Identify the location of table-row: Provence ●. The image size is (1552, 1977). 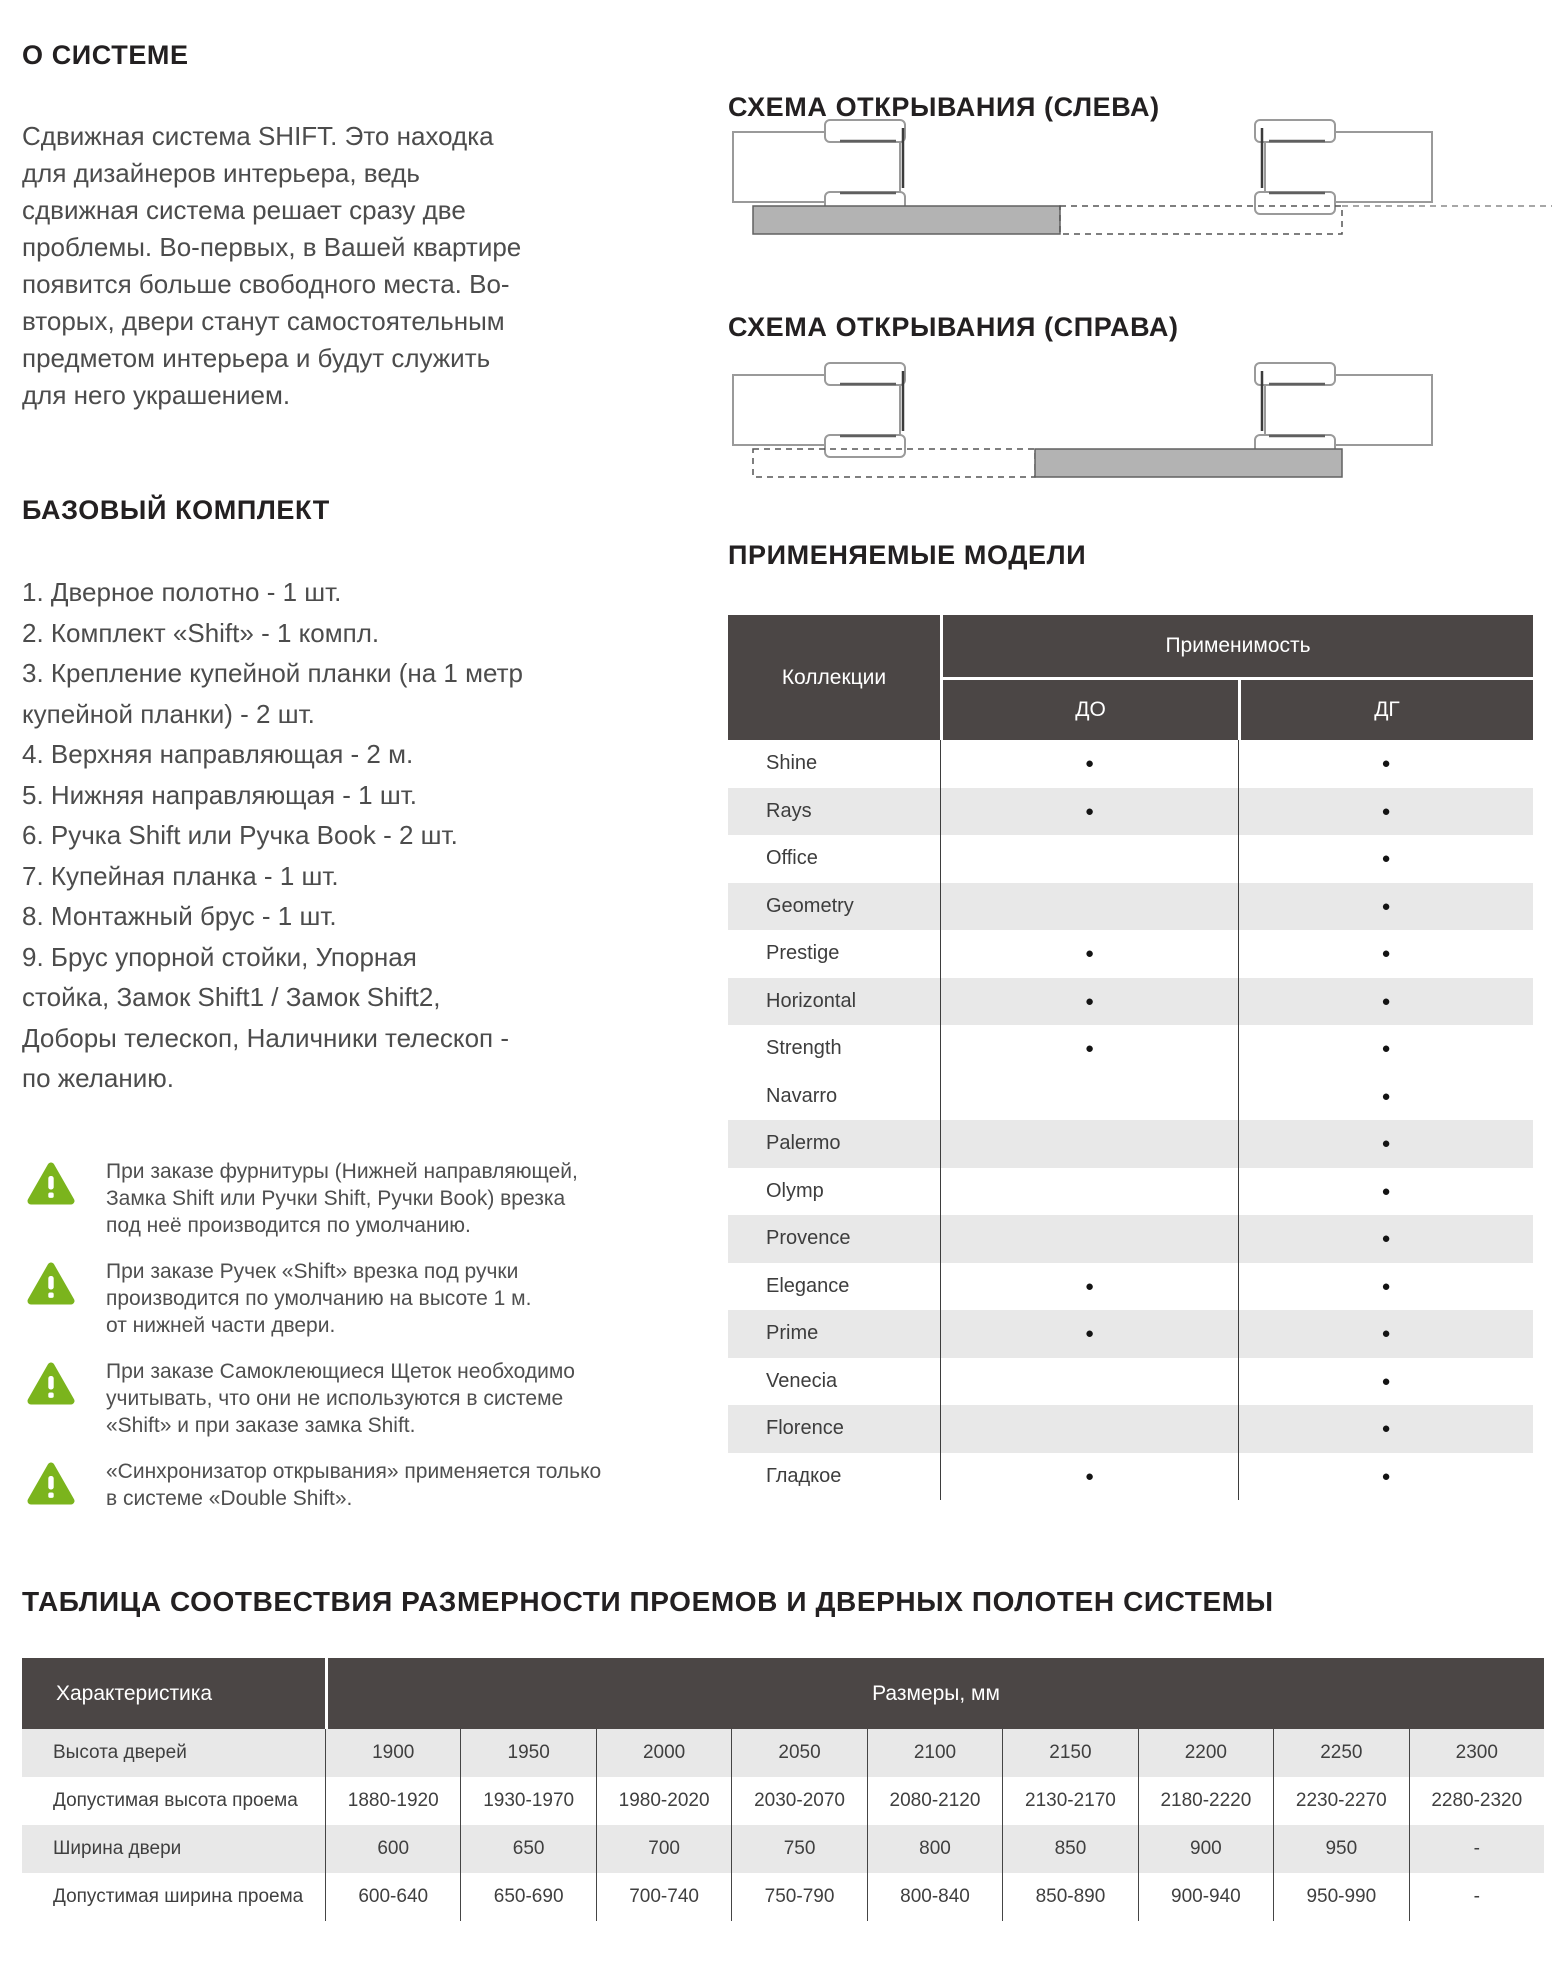
(1130, 1239).